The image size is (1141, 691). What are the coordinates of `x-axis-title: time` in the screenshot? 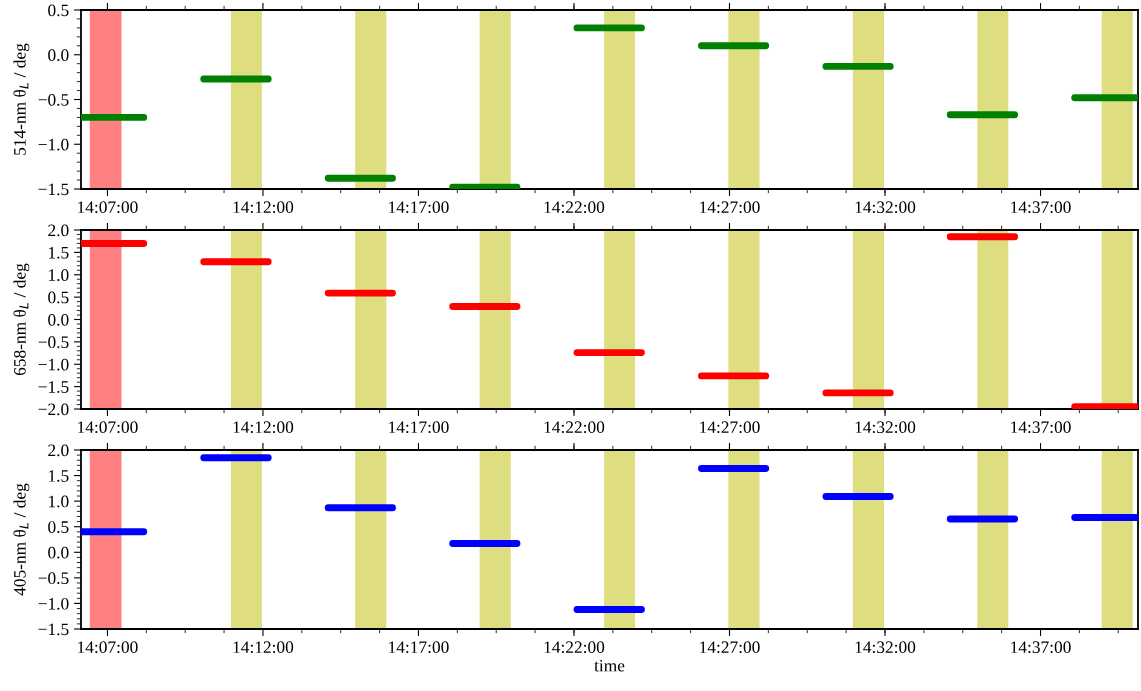 It's located at (609, 665).